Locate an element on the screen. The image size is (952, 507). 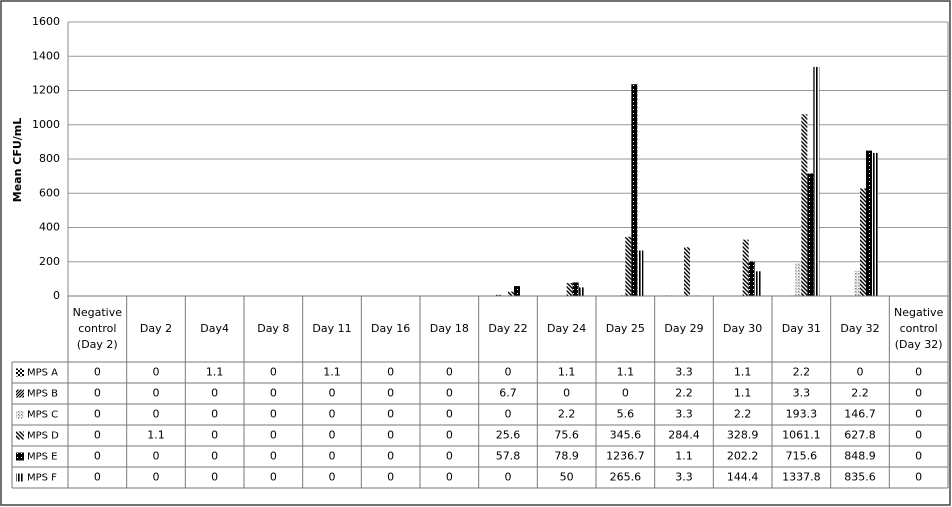
data-label: 345.6 is located at coordinates (626, 435).